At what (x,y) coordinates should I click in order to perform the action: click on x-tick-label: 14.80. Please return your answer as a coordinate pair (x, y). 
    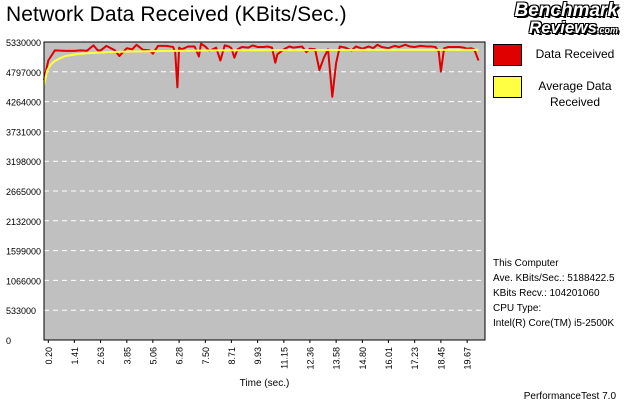
    Looking at the image, I should click on (363, 358).